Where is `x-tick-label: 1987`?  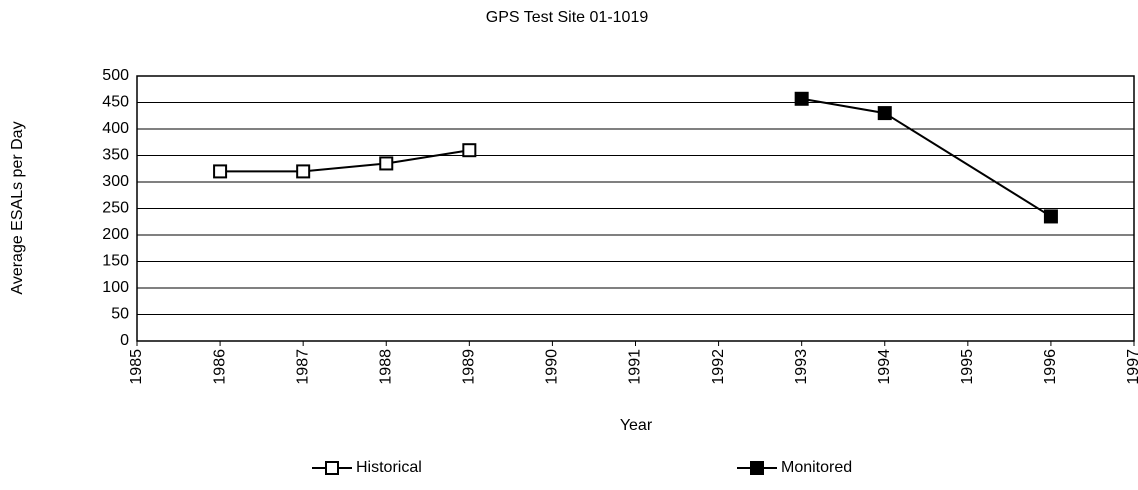 x-tick-label: 1987 is located at coordinates (302, 367).